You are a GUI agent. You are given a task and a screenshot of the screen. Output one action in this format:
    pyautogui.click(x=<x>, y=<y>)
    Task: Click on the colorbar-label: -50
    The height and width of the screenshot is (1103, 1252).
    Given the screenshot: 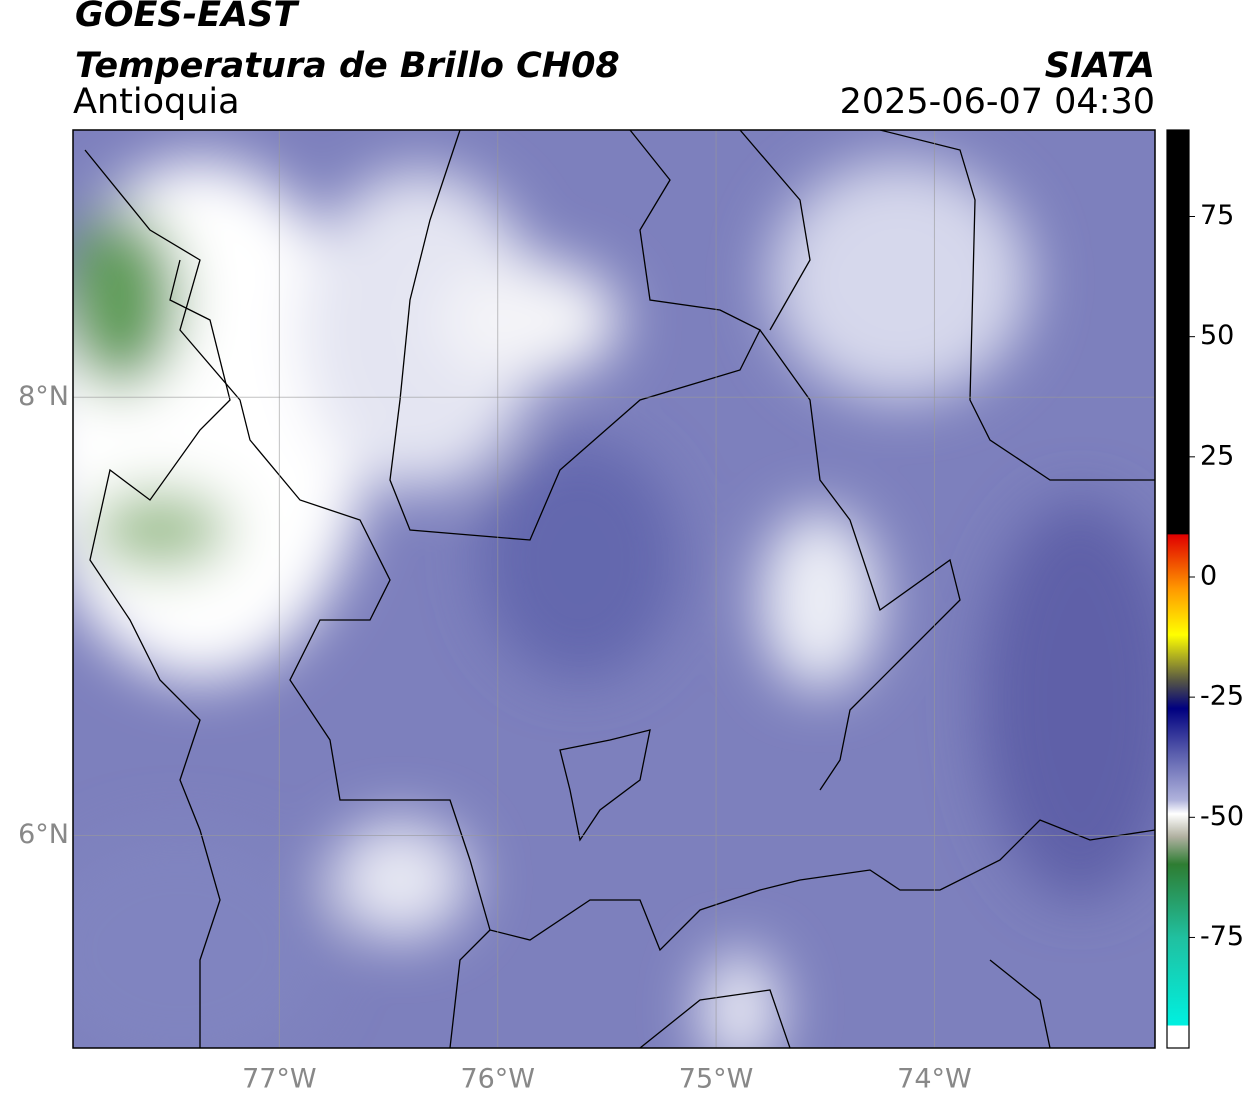 What is the action you would take?
    pyautogui.click(x=1222, y=816)
    